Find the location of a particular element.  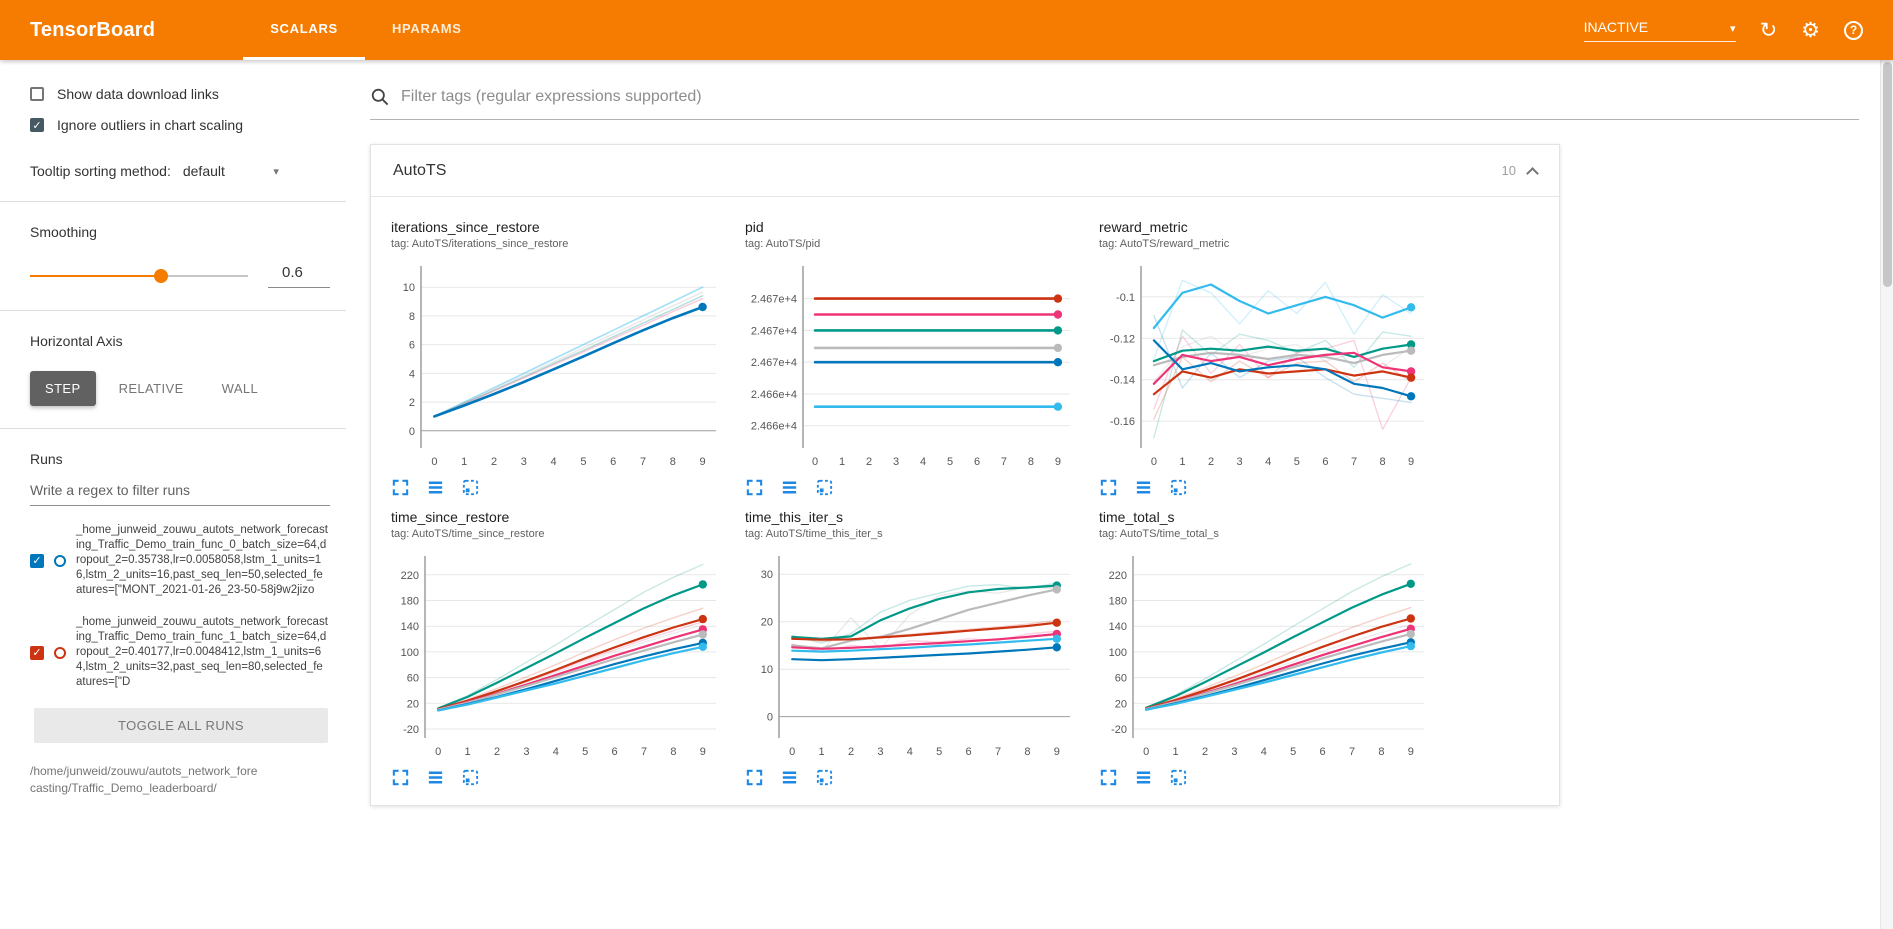

chevron-up-icon is located at coordinates (1532, 173).